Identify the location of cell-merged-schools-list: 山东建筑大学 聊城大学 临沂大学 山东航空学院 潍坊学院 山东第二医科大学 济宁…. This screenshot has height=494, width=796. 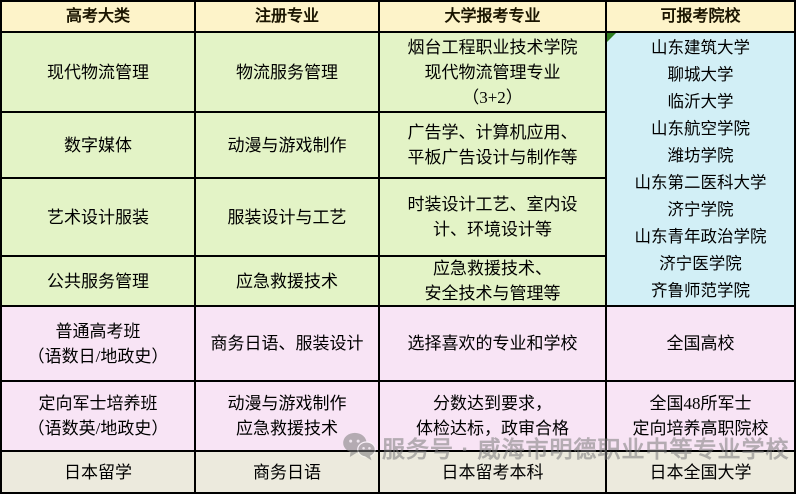
(700, 169).